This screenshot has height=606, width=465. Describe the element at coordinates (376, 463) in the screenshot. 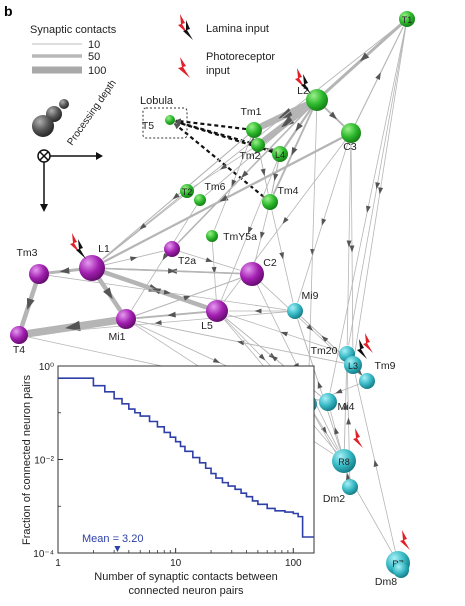

I see `edge-arrow-R7-L3` at that location.